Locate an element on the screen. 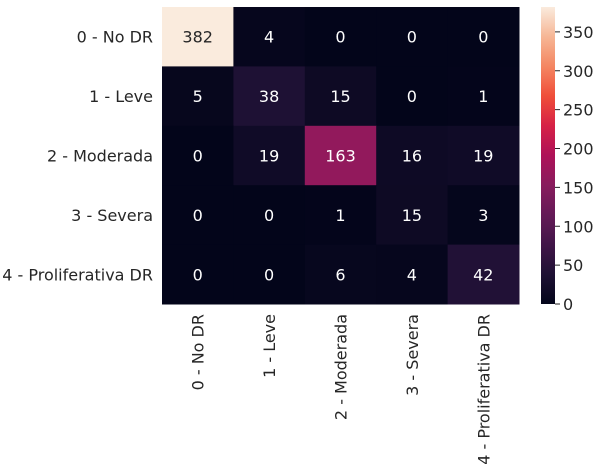  y-tick-label: 4 - Proliferativa DR is located at coordinates (77, 274).